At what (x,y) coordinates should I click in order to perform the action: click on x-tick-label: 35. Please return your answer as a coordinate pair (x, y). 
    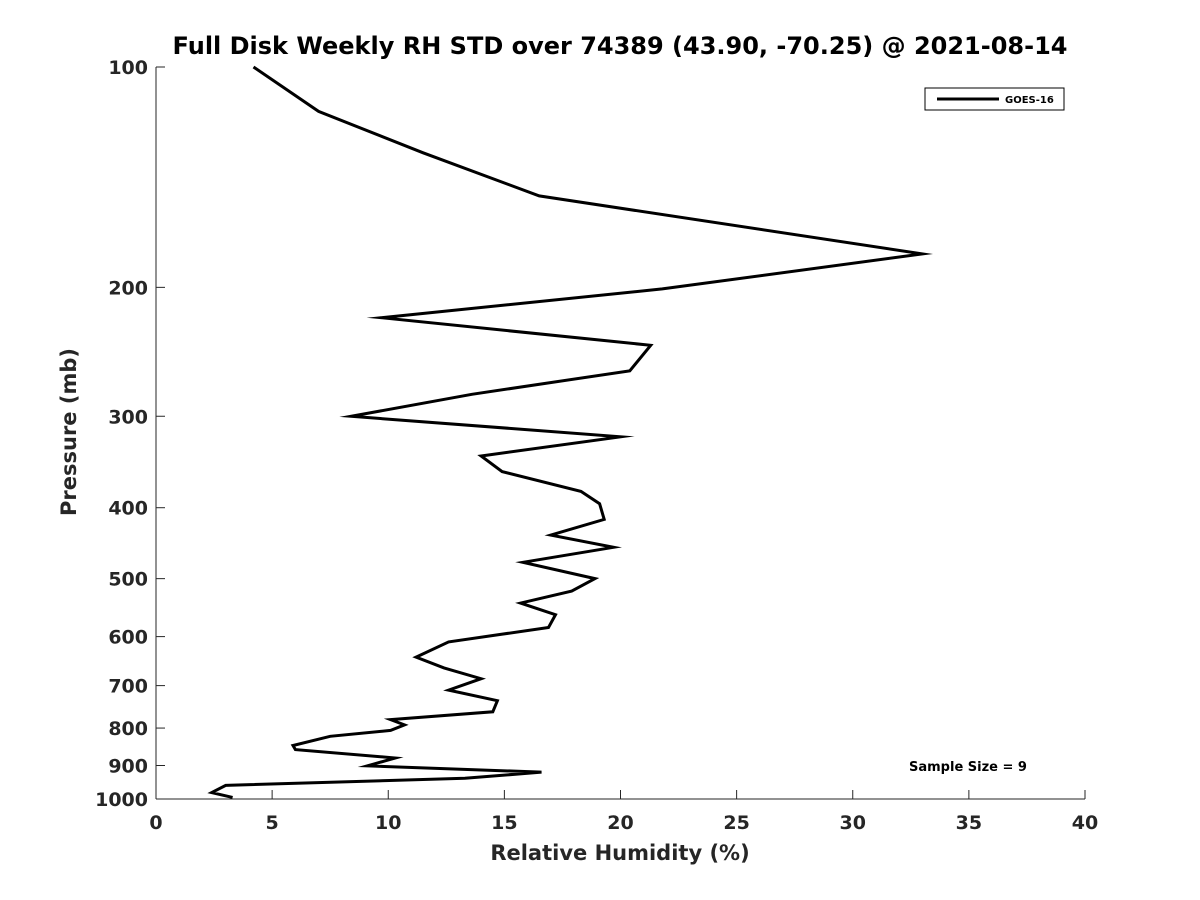
    Looking at the image, I should click on (969, 823).